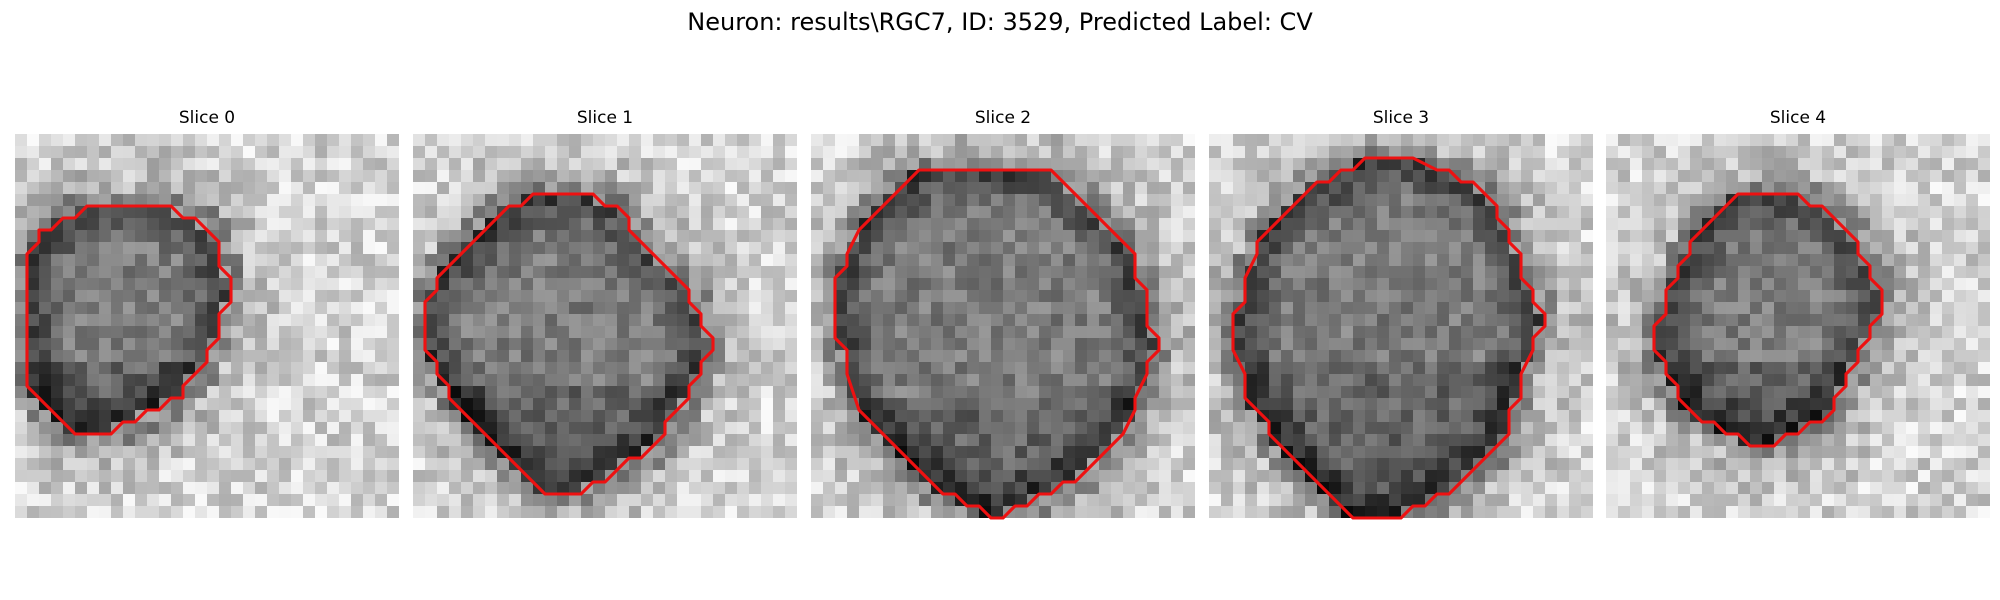 Image resolution: width=2000 pixels, height=600 pixels. I want to click on slice-title-0: Slice 0, so click(207, 118).